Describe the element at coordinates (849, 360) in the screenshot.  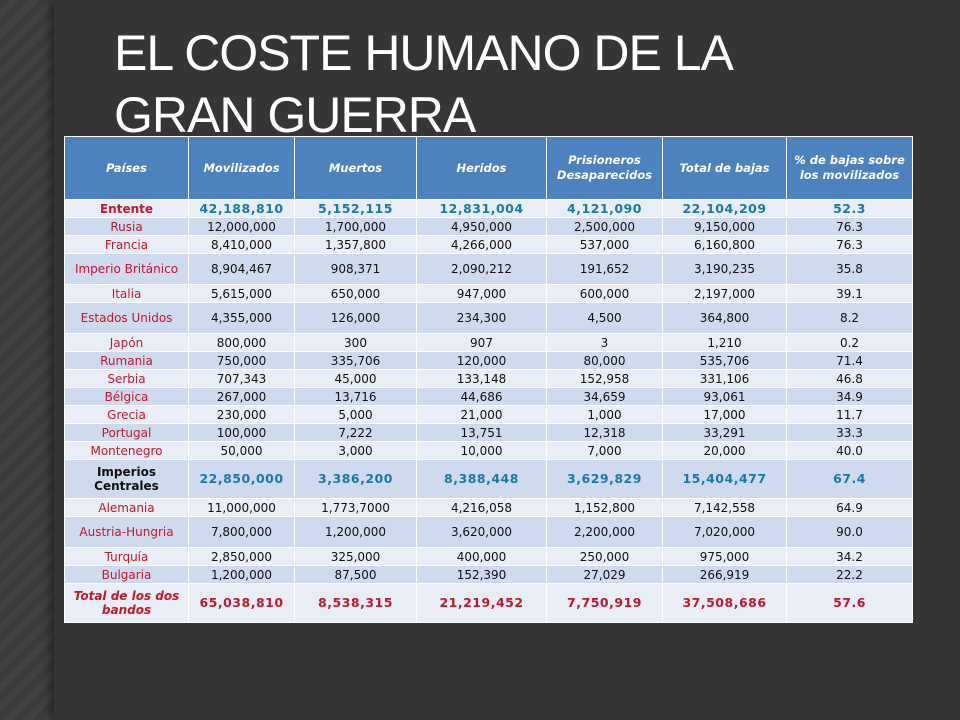
I see `value-cell: 71.4` at that location.